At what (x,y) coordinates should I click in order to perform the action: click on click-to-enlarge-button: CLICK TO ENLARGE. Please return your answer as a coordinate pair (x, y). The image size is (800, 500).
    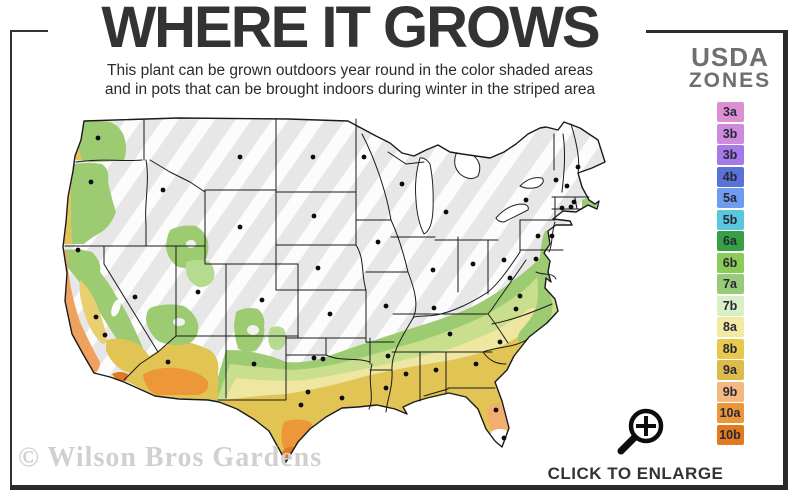
    Looking at the image, I should click on (635, 444).